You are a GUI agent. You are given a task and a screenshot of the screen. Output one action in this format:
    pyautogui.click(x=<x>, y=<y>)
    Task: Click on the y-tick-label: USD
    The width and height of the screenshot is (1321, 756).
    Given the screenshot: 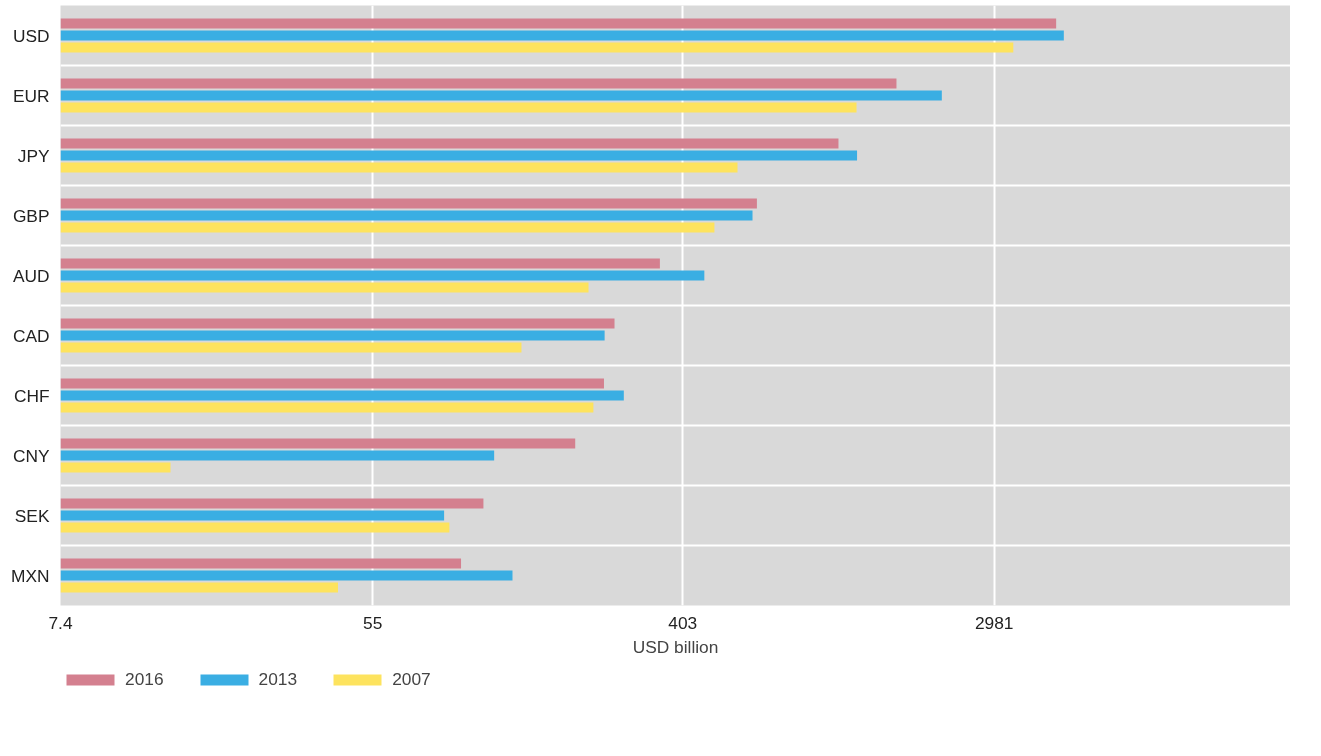 What is the action you would take?
    pyautogui.click(x=31, y=35)
    